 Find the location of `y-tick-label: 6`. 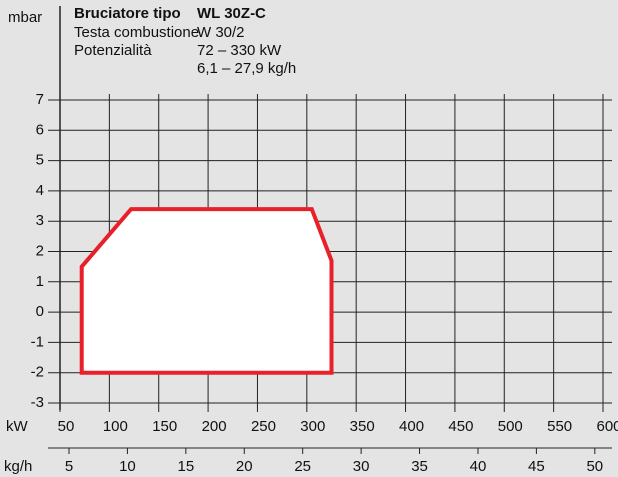

y-tick-label: 6 is located at coordinates (40, 129).